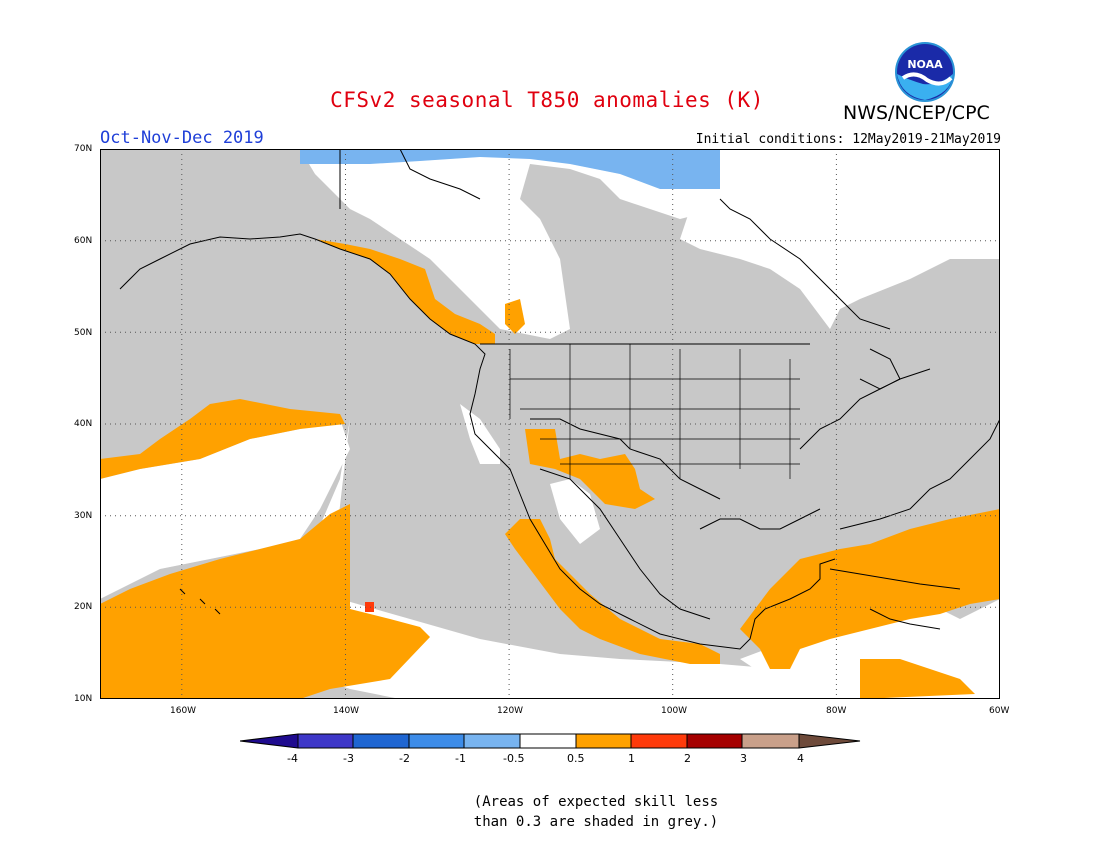 The height and width of the screenshot is (850, 1100). Describe the element at coordinates (83, 516) in the screenshot. I see `lat-tick-30n: 30N` at that location.